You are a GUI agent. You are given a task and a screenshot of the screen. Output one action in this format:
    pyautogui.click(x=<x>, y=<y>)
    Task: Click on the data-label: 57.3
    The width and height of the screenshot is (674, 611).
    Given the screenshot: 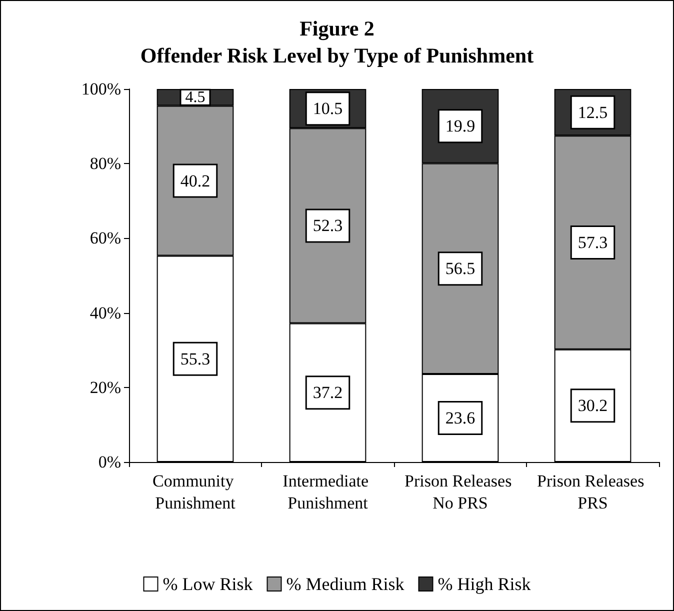 What is the action you would take?
    pyautogui.click(x=593, y=242)
    